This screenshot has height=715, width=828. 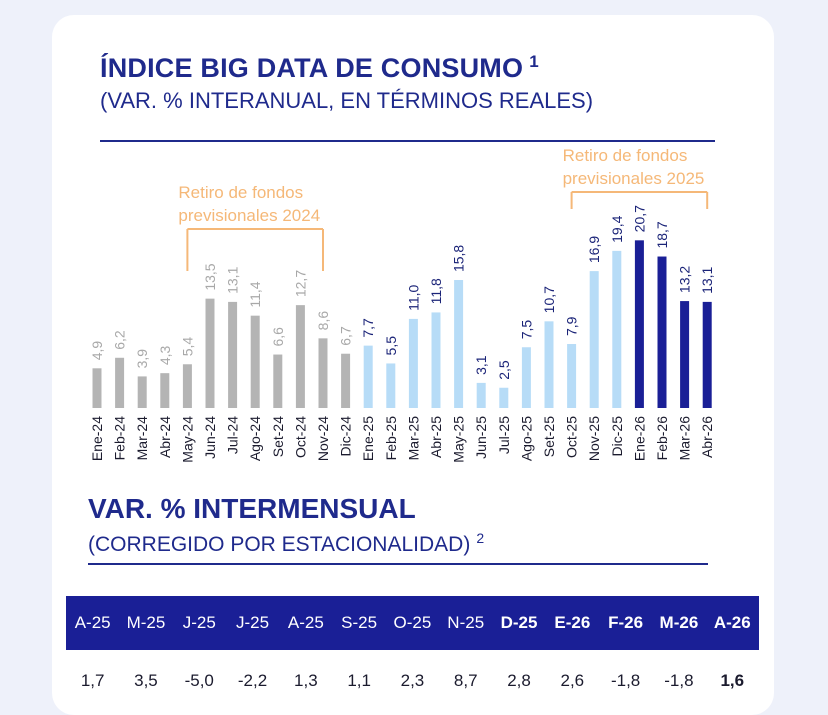 I want to click on x-tick-label: Feb-25, so click(x=391, y=438).